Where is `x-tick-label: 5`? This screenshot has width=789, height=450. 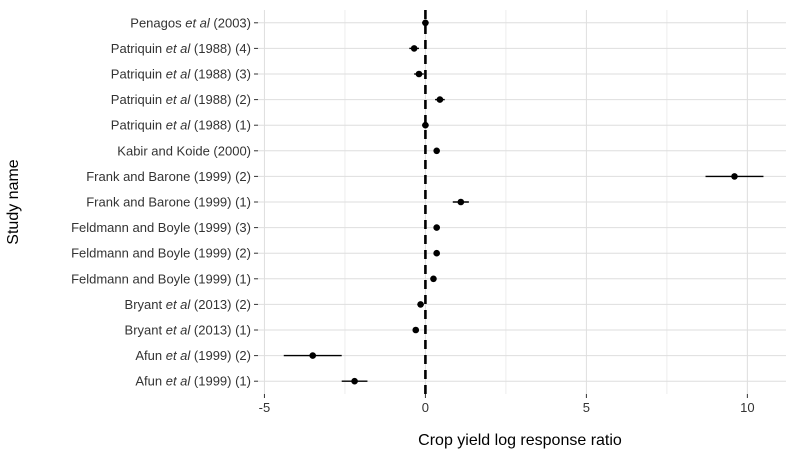 x-tick-label: 5 is located at coordinates (586, 407).